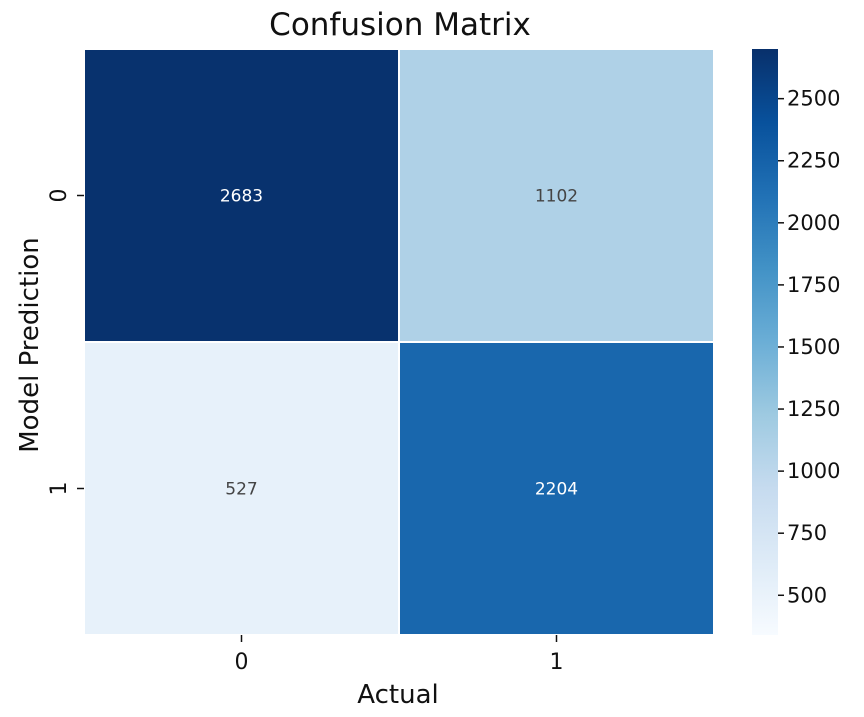 This screenshot has width=864, height=717. I want to click on cell-value-label-0-1: 1102, so click(556, 197).